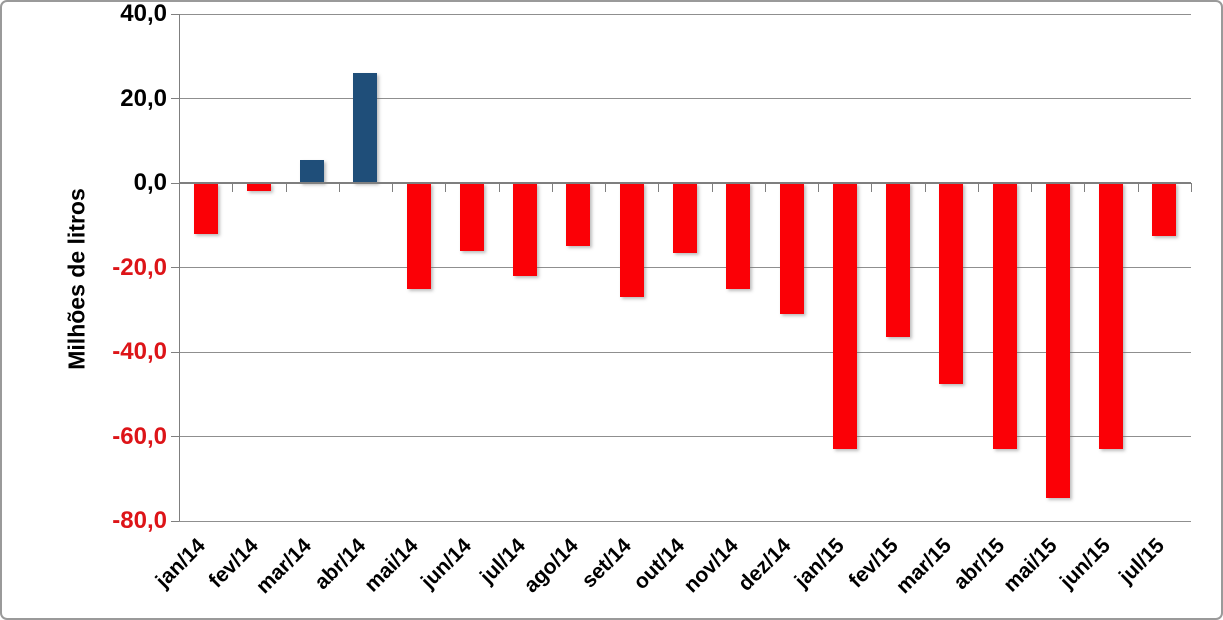 Image resolution: width=1223 pixels, height=620 pixels. Describe the element at coordinates (139, 267) in the screenshot. I see `y-tick-label: -20,0` at that location.